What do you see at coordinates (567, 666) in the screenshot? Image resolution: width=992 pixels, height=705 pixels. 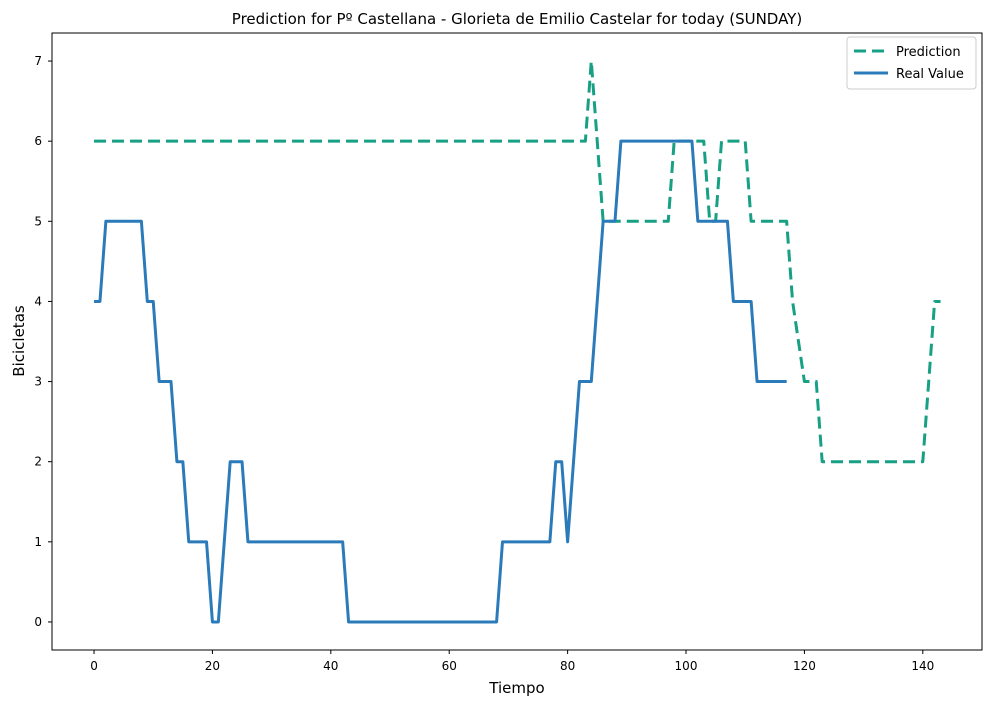 I see `x-tick-label: 80` at bounding box center [567, 666].